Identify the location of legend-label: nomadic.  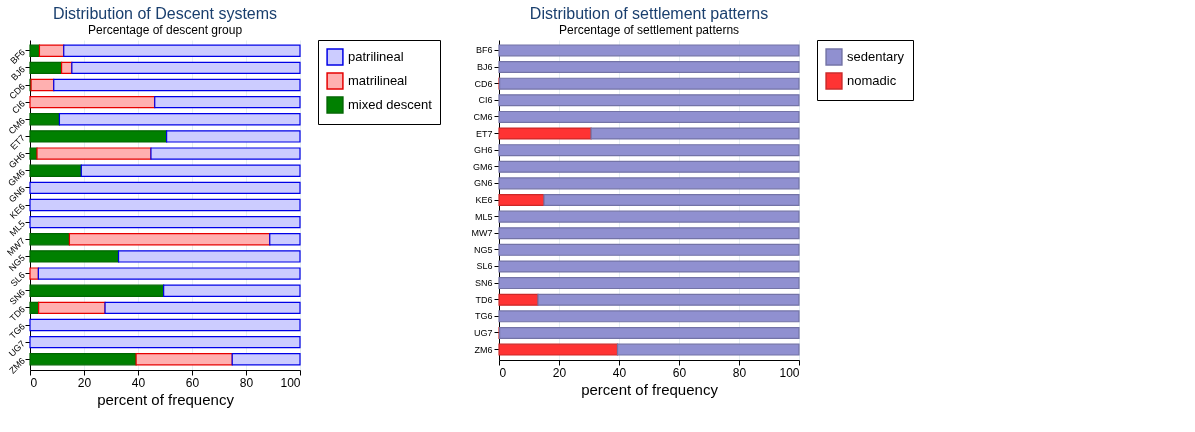
(872, 80).